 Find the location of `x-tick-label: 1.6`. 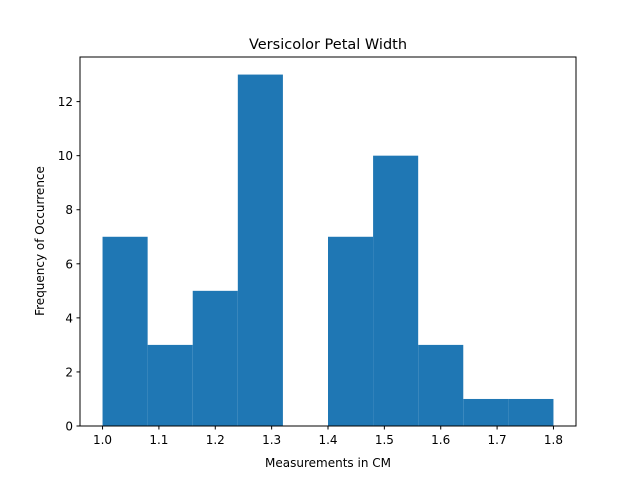

x-tick-label: 1.6 is located at coordinates (440, 440).